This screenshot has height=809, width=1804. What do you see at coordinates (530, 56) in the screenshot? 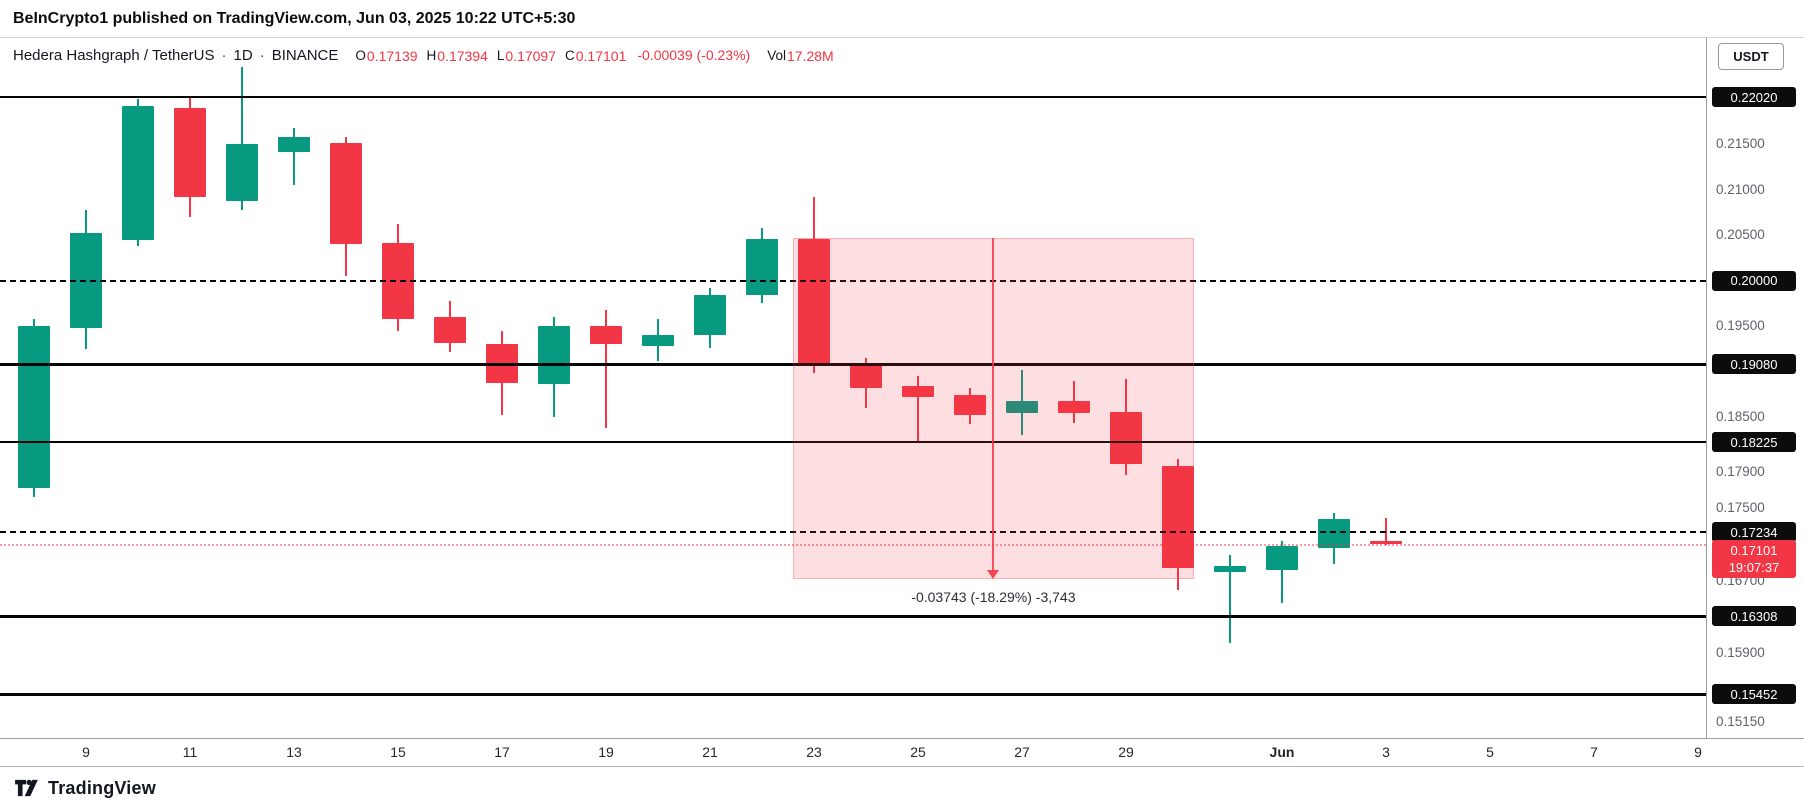
I see `low-value: 0.17097` at bounding box center [530, 56].